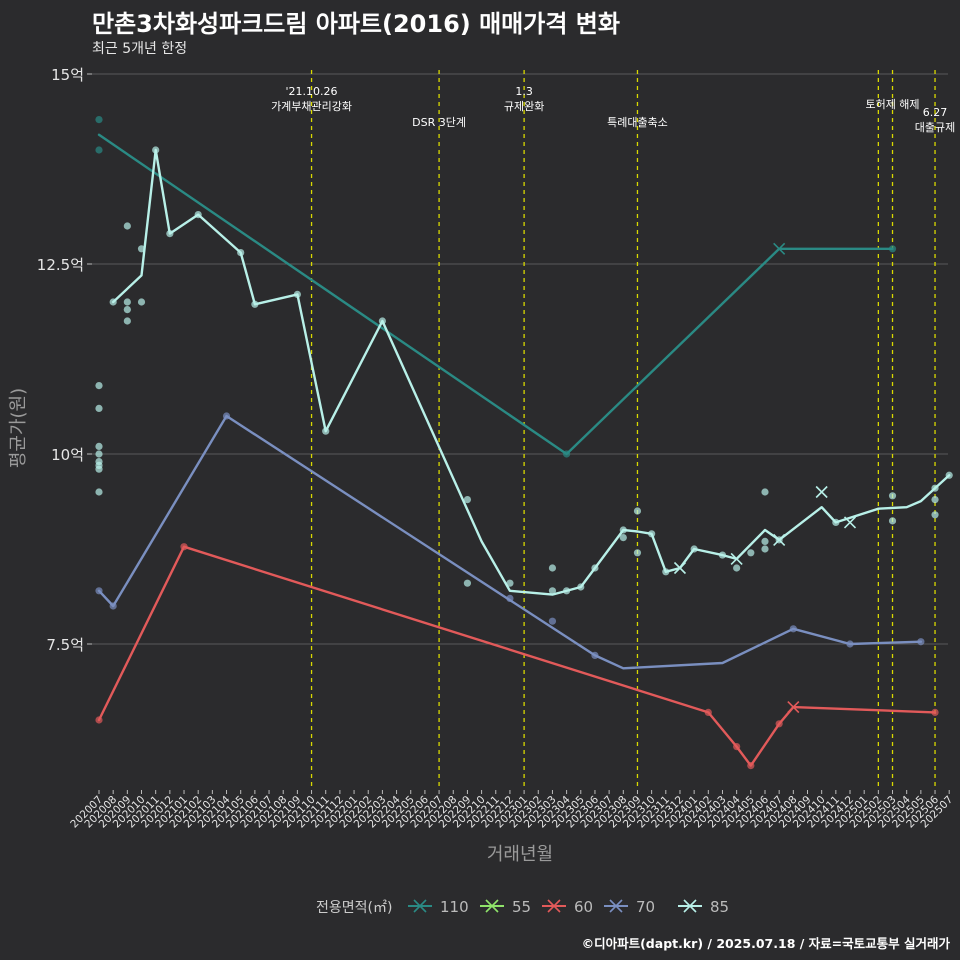 The width and height of the screenshot is (960, 960). Describe the element at coordinates (583, 907) in the screenshot. I see `legend-label-60: 60` at that location.